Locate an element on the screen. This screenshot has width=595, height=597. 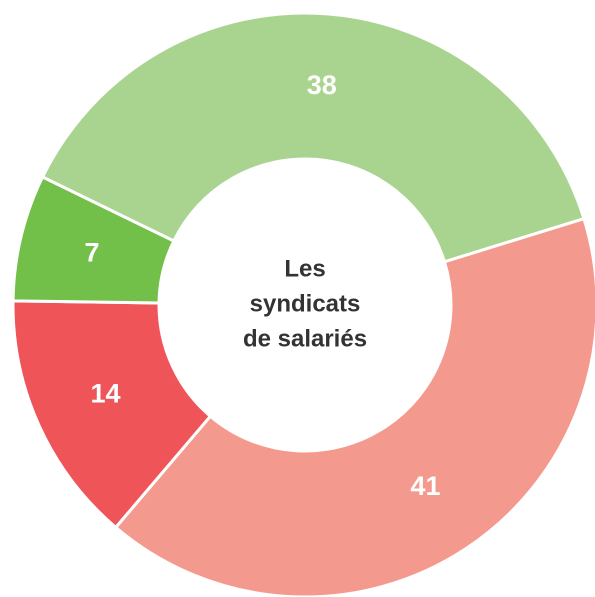
value-label: 7 is located at coordinates (91, 252).